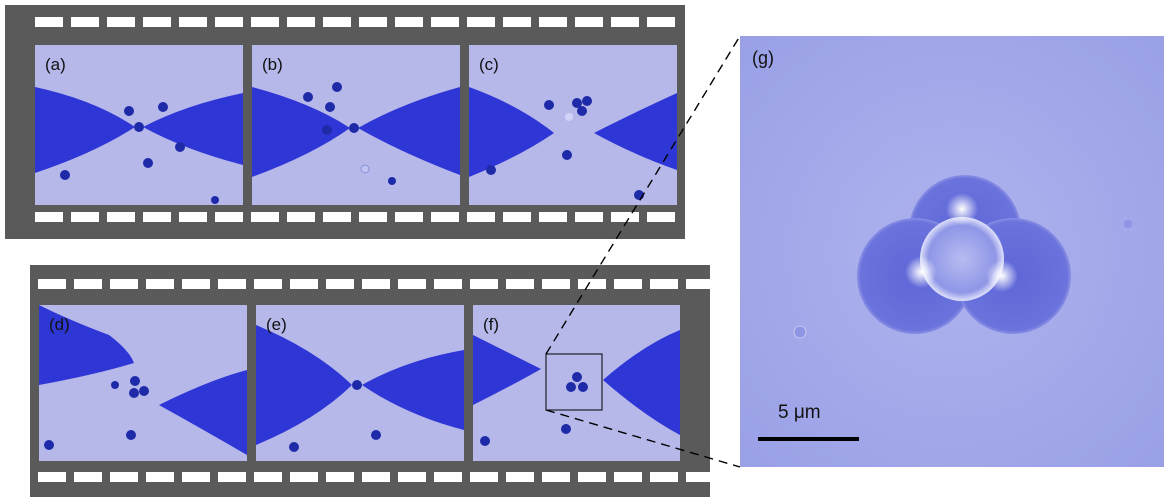 The height and width of the screenshot is (500, 1164). What do you see at coordinates (489, 64) in the screenshot?
I see `panel-label-c: (c)` at bounding box center [489, 64].